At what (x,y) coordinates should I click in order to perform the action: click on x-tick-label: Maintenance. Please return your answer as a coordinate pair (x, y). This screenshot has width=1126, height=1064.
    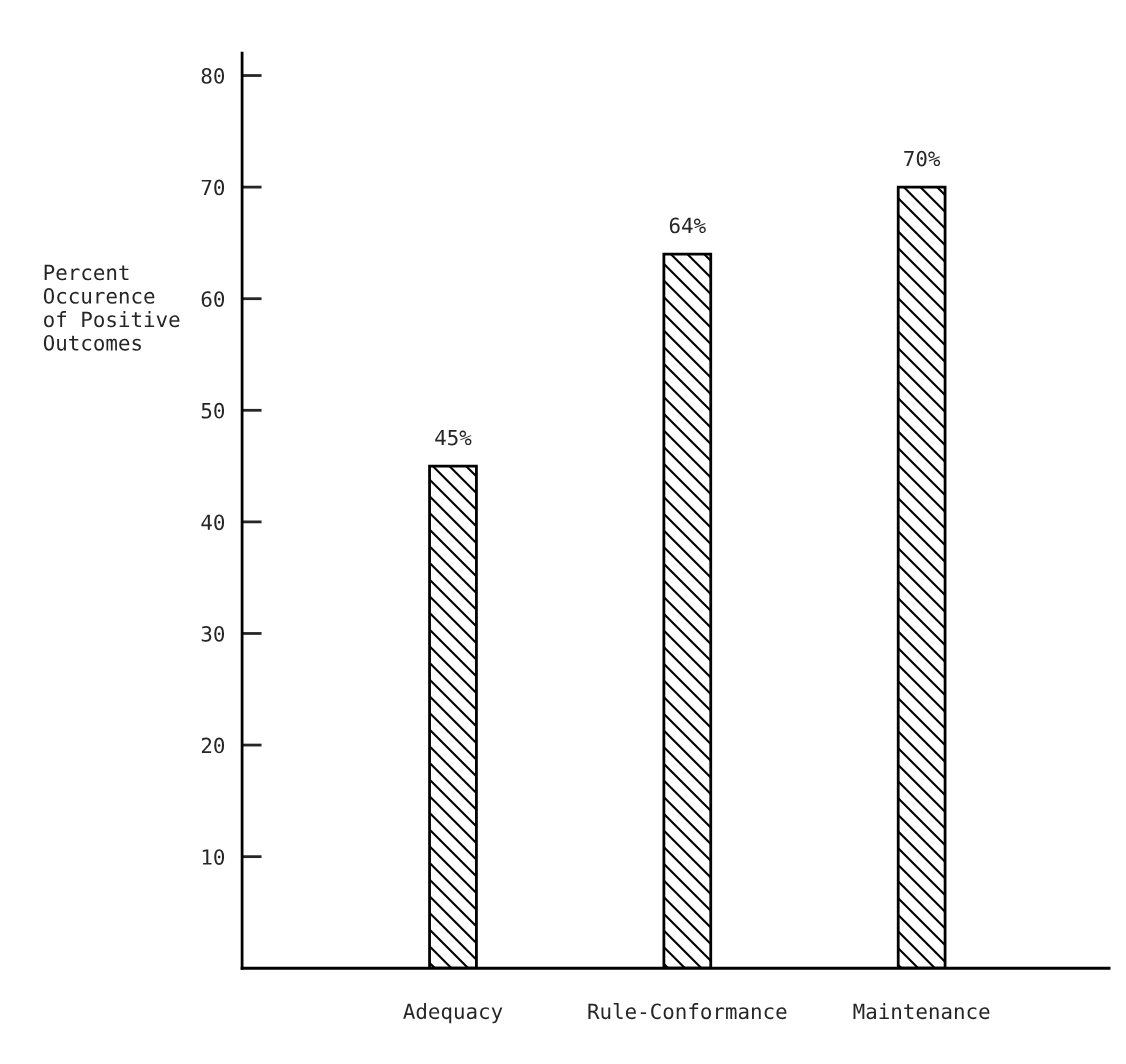
    Looking at the image, I should click on (921, 1011).